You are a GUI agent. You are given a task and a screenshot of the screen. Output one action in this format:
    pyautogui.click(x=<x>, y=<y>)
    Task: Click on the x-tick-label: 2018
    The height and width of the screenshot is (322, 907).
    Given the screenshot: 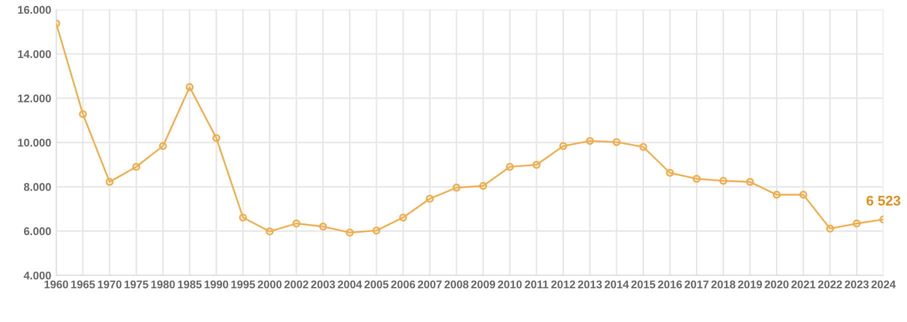 What is the action you would take?
    pyautogui.click(x=723, y=284)
    